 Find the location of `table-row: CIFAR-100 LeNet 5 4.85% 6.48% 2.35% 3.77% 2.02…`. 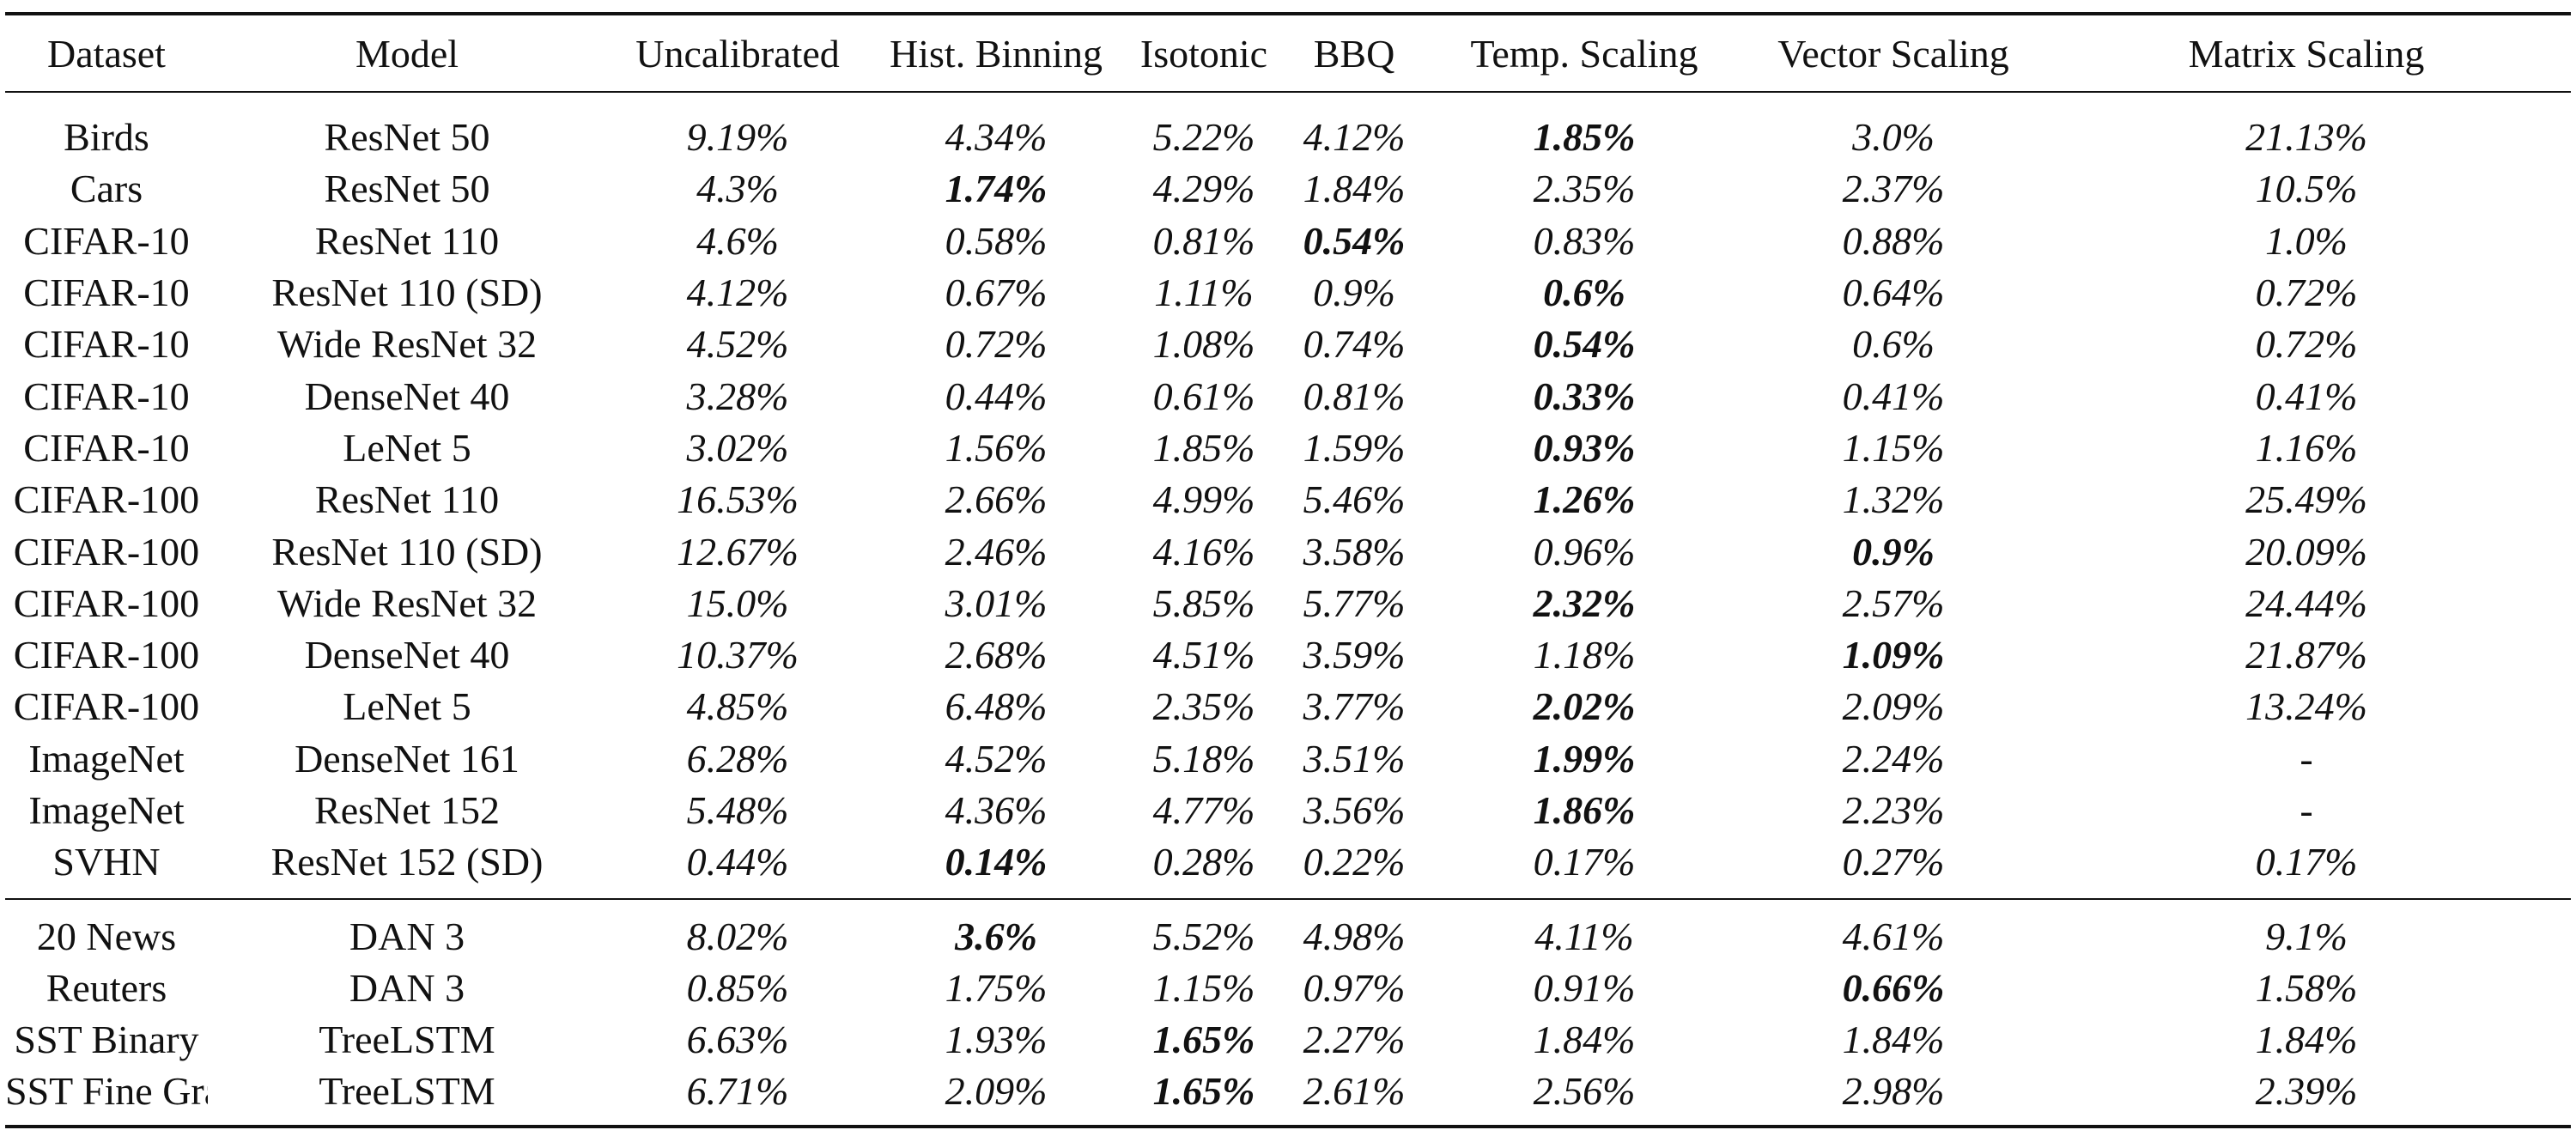

table-row: CIFAR-100 LeNet 5 4.85% 6.48% 2.35% 3.77% 2.02… is located at coordinates (1288, 706).